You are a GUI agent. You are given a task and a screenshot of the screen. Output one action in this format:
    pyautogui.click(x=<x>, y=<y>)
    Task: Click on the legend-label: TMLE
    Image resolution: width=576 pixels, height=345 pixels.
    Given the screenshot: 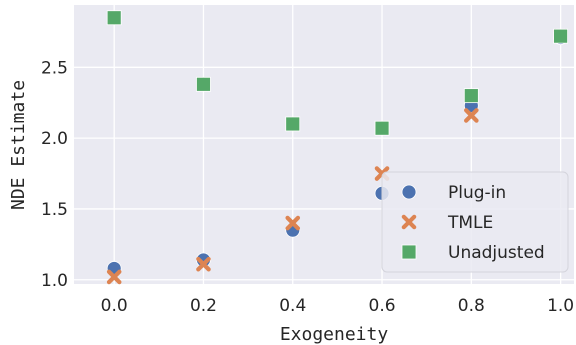 What is the action you would take?
    pyautogui.click(x=470, y=223)
    